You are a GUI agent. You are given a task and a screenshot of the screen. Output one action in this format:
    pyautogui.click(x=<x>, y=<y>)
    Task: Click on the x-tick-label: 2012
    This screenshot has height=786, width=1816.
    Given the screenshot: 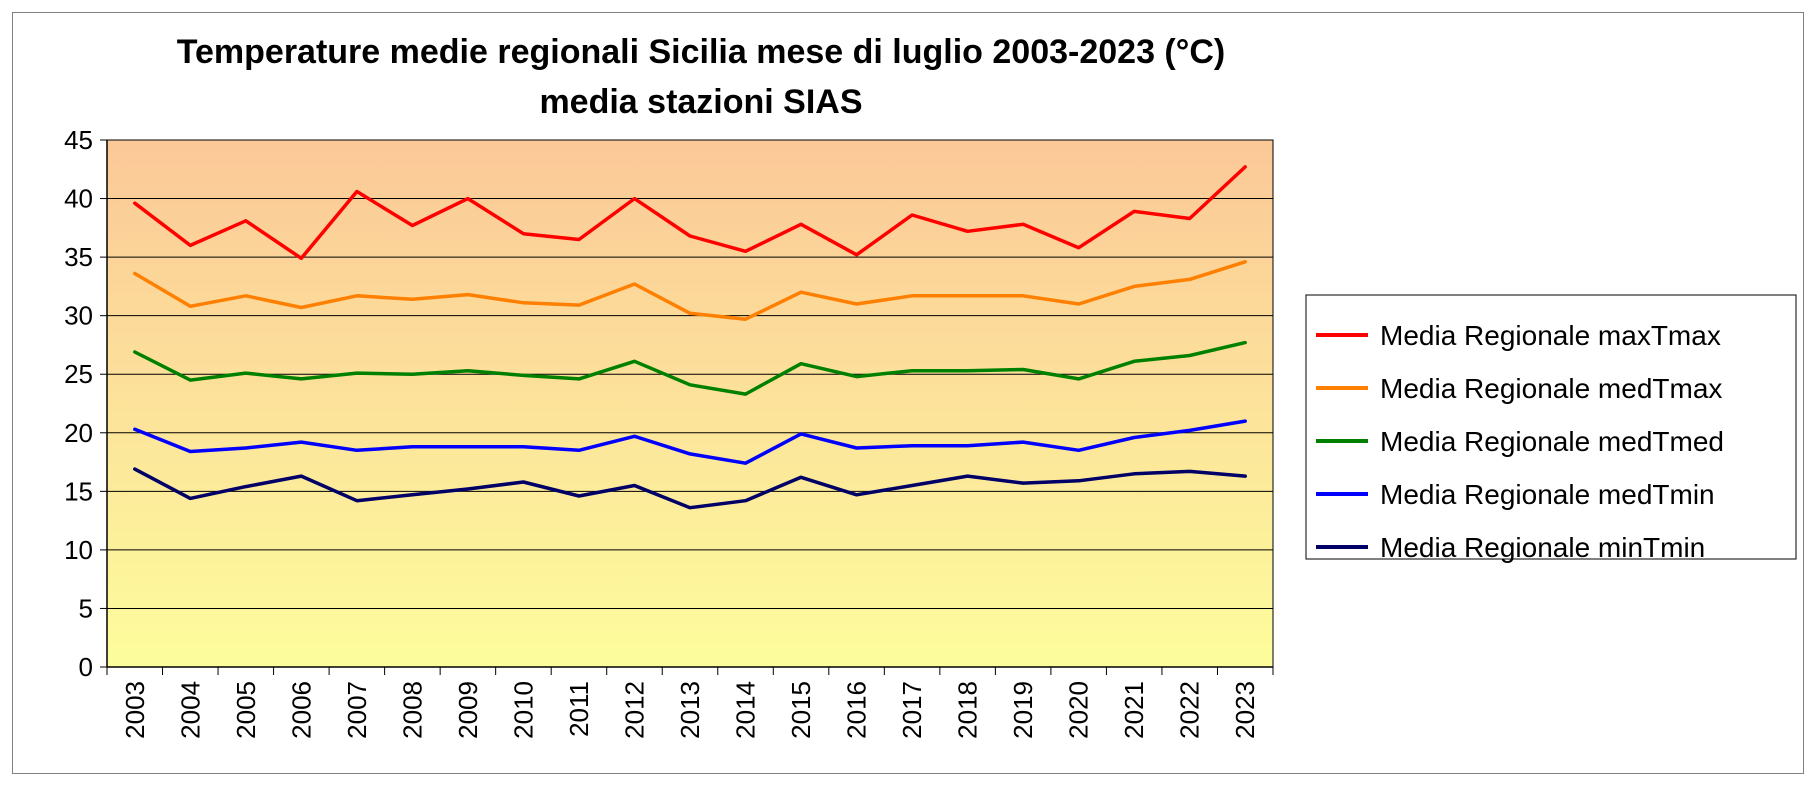 What is the action you would take?
    pyautogui.click(x=634, y=710)
    